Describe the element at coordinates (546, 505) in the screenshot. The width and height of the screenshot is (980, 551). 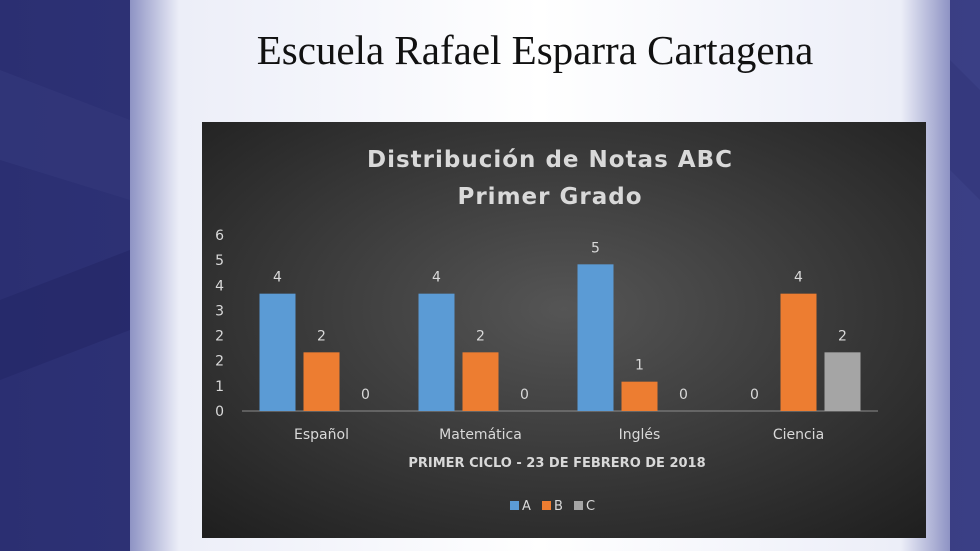
I see `legend-swatch-b` at that location.